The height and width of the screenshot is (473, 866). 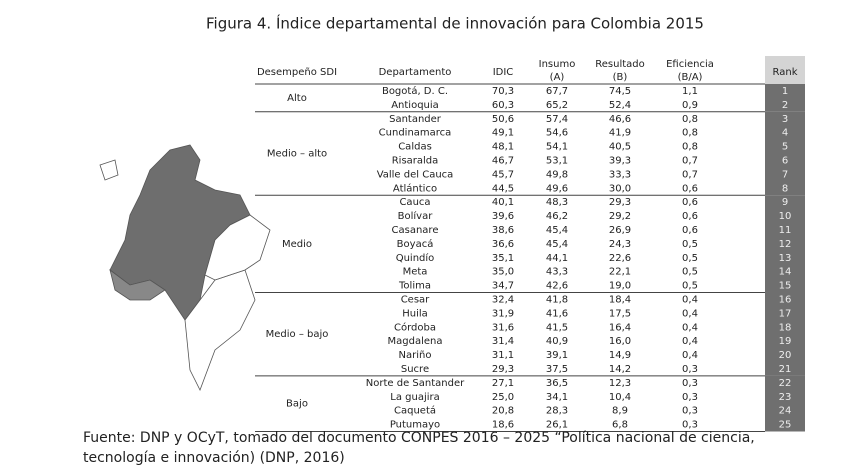 I want to click on cell: 34,7, so click(x=503, y=286).